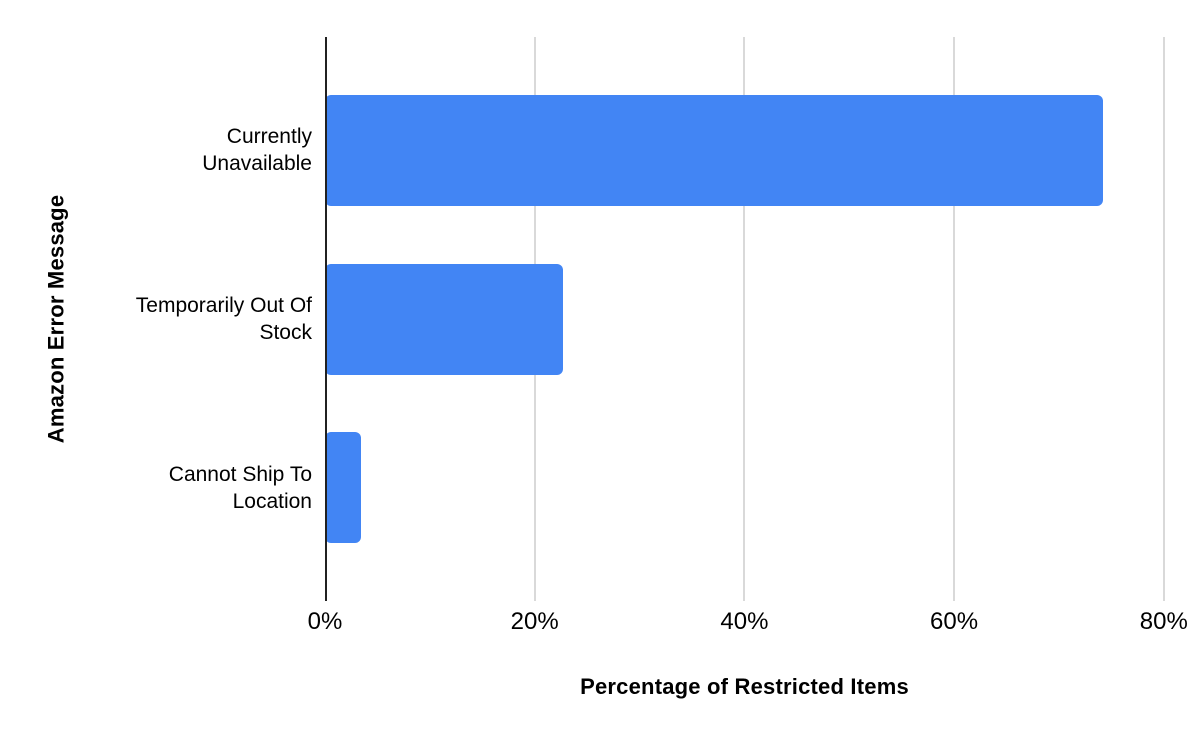 The image size is (1200, 742). What do you see at coordinates (744, 319) in the screenshot?
I see `gridline-40%` at bounding box center [744, 319].